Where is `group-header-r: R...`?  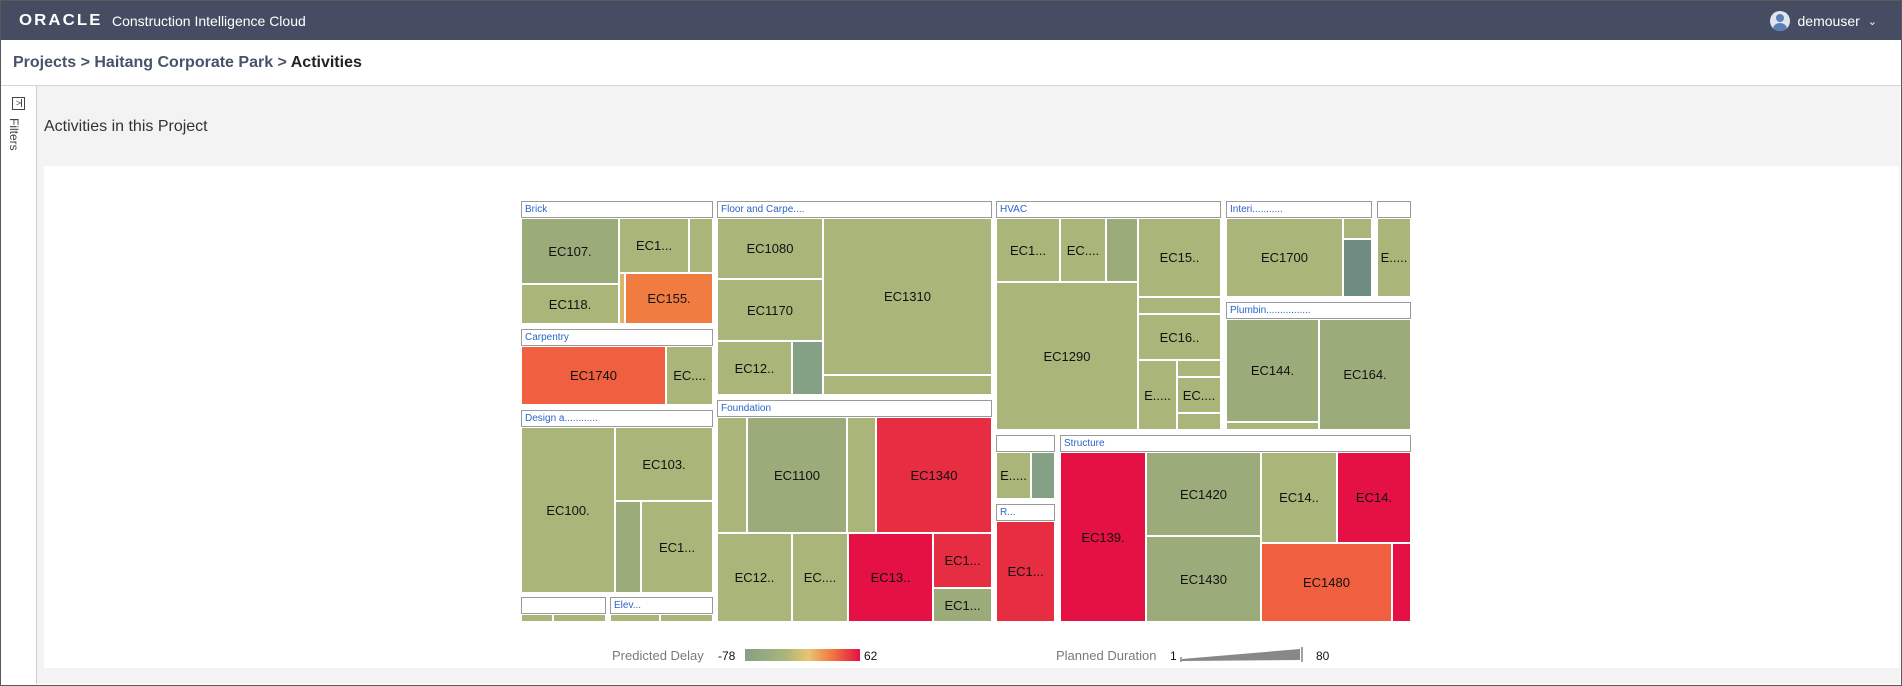
group-header-r: R... is located at coordinates (1025, 512).